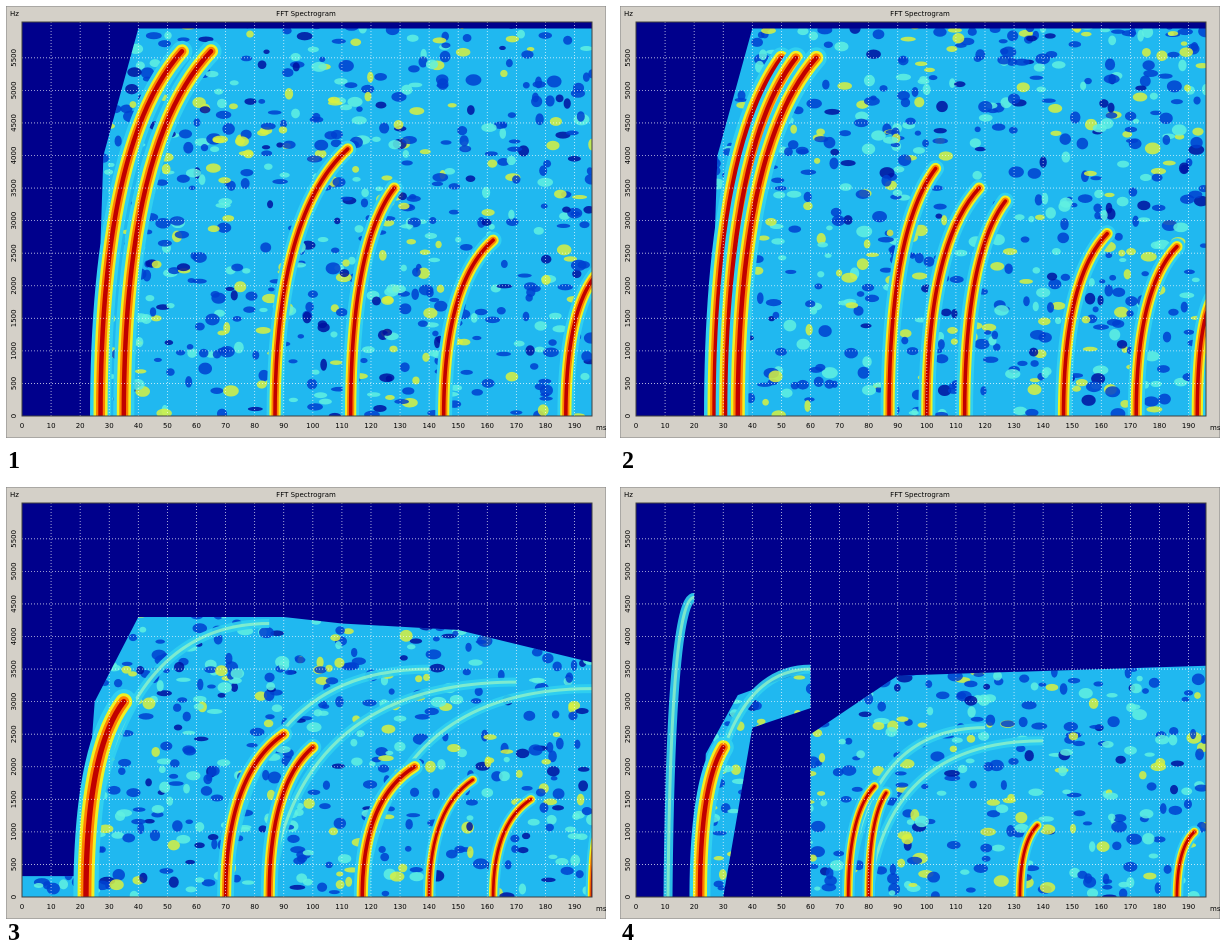 This screenshot has width=1220, height=947. Describe the element at coordinates (14, 832) in the screenshot. I see `y-tick-label: 1000` at that location.